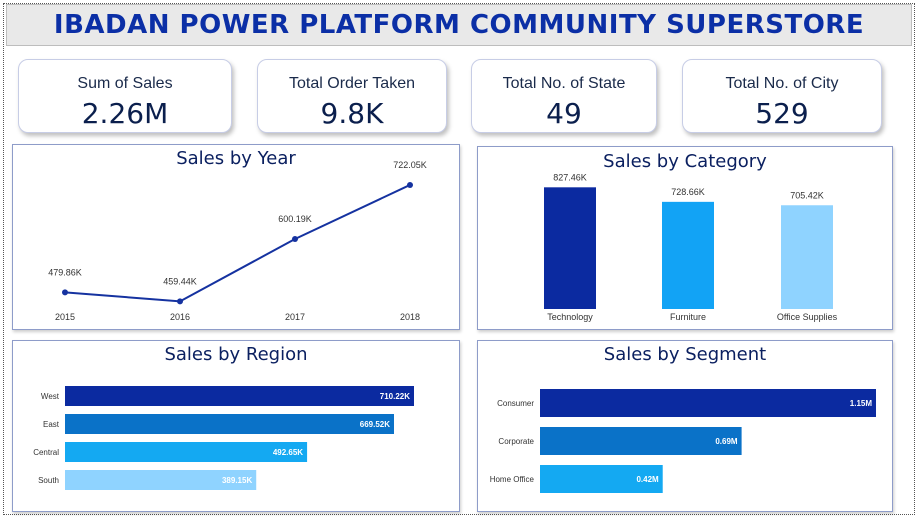 The height and width of the screenshot is (519, 919). What do you see at coordinates (410, 317) in the screenshot?
I see `x-tick-label: 2018` at bounding box center [410, 317].